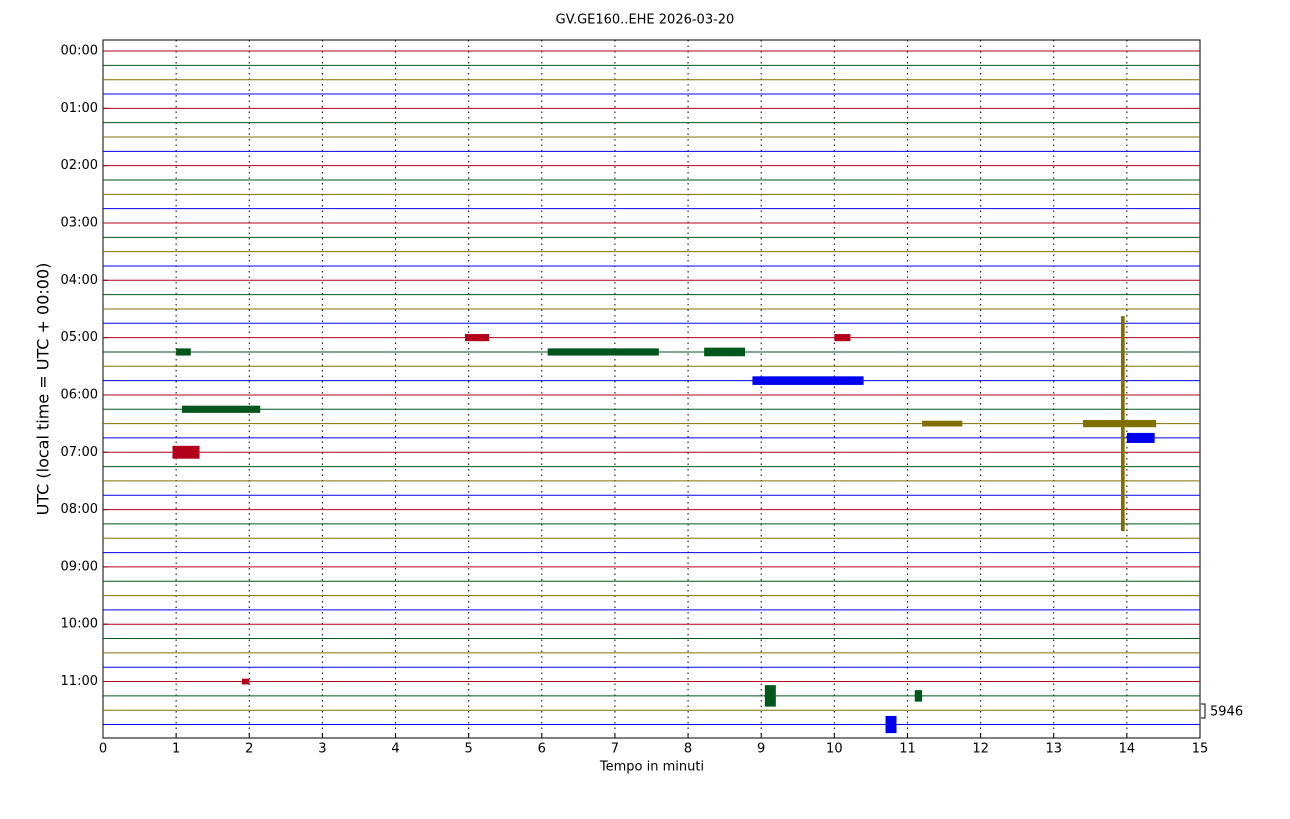 The height and width of the screenshot is (819, 1290). What do you see at coordinates (834, 749) in the screenshot?
I see `x-tick-label: 10` at bounding box center [834, 749].